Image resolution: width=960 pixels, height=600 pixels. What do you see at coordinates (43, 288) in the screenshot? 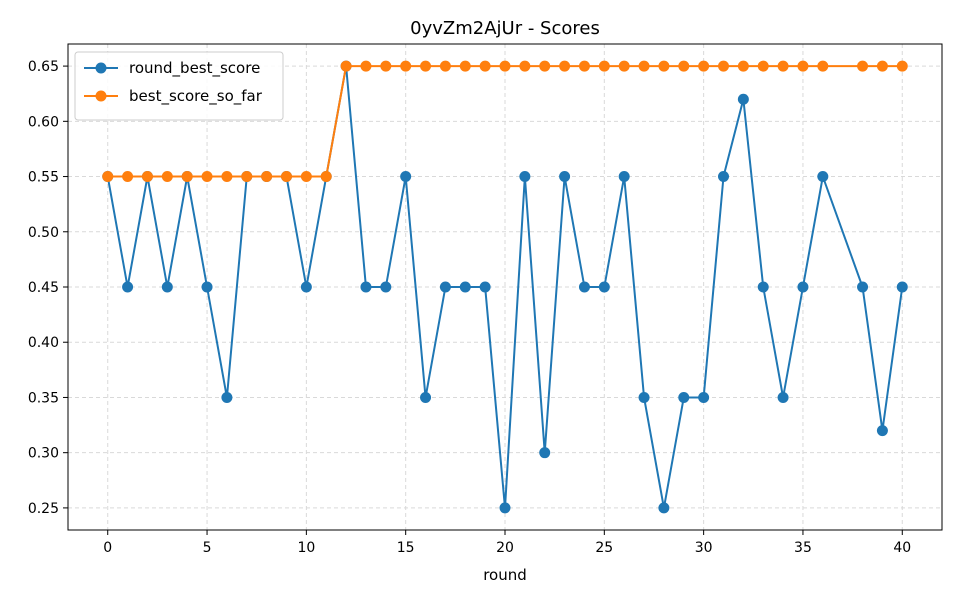
I see `y-tick-label: 0.45` at bounding box center [43, 288].